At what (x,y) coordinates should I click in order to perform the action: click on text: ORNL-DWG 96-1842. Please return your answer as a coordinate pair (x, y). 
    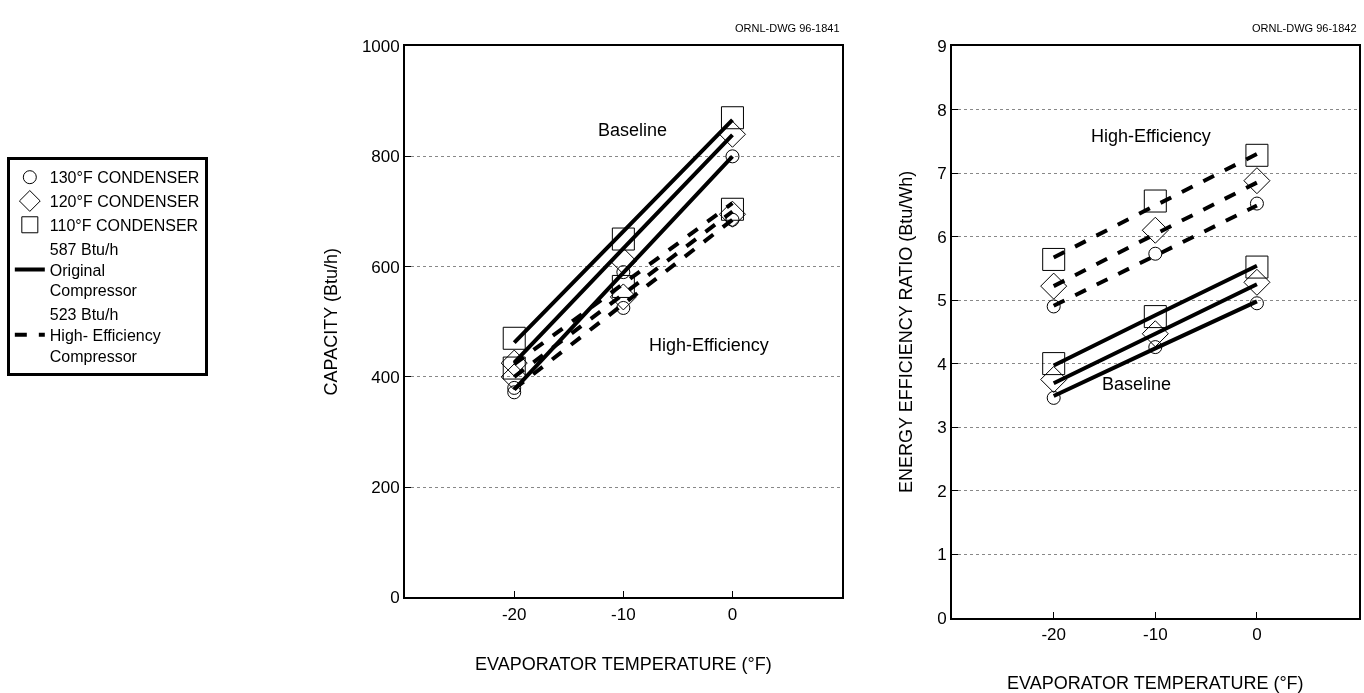
    Looking at the image, I should click on (1304, 28).